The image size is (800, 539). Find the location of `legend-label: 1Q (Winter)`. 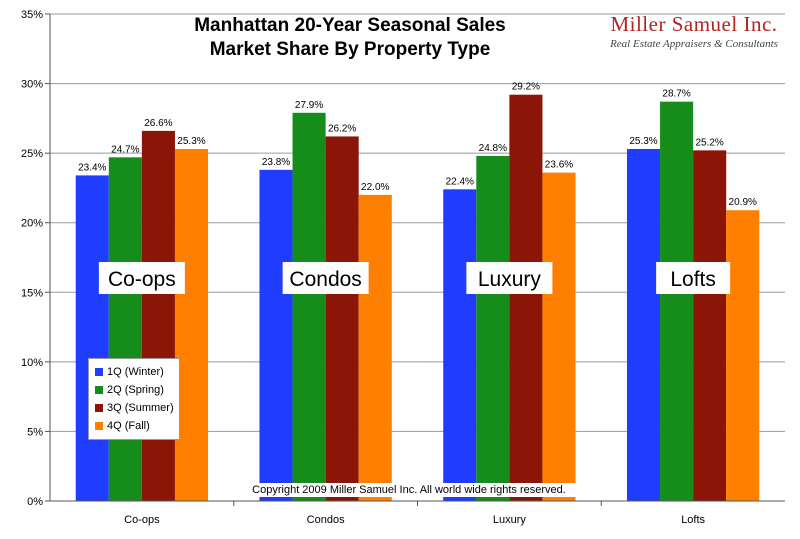

legend-label: 1Q (Winter) is located at coordinates (135, 372).